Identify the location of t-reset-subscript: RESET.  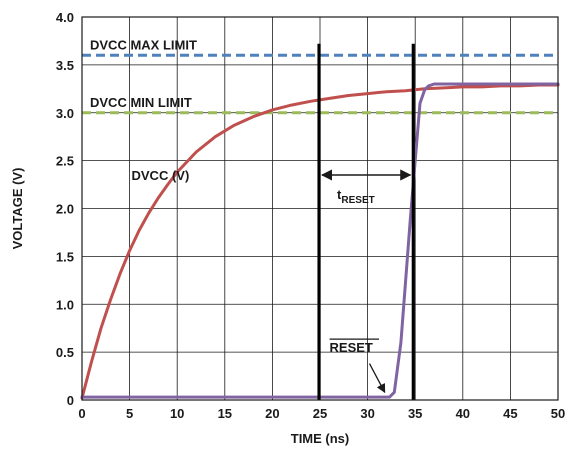
(357, 200).